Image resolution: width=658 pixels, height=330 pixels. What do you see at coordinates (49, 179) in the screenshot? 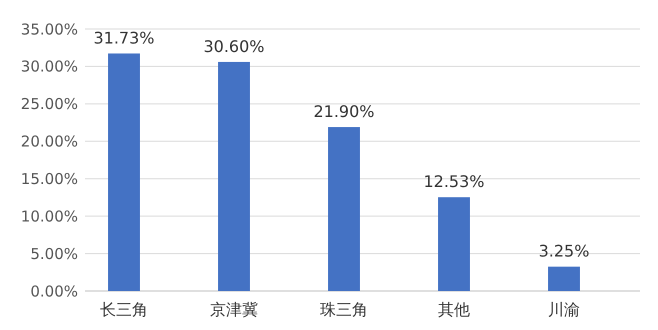
I see `y-tick-label: 15.00%` at bounding box center [49, 179].